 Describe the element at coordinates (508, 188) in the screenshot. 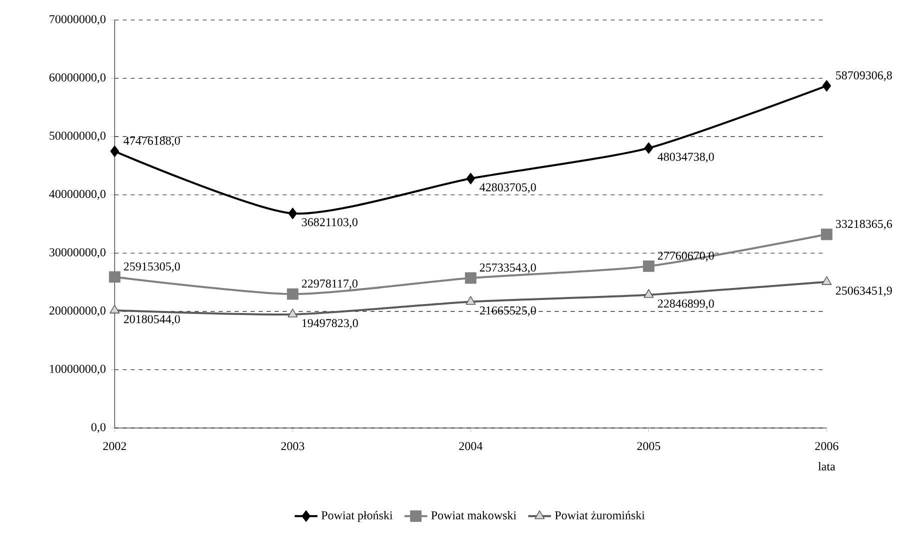

I see `data-label: 42803705,0` at that location.